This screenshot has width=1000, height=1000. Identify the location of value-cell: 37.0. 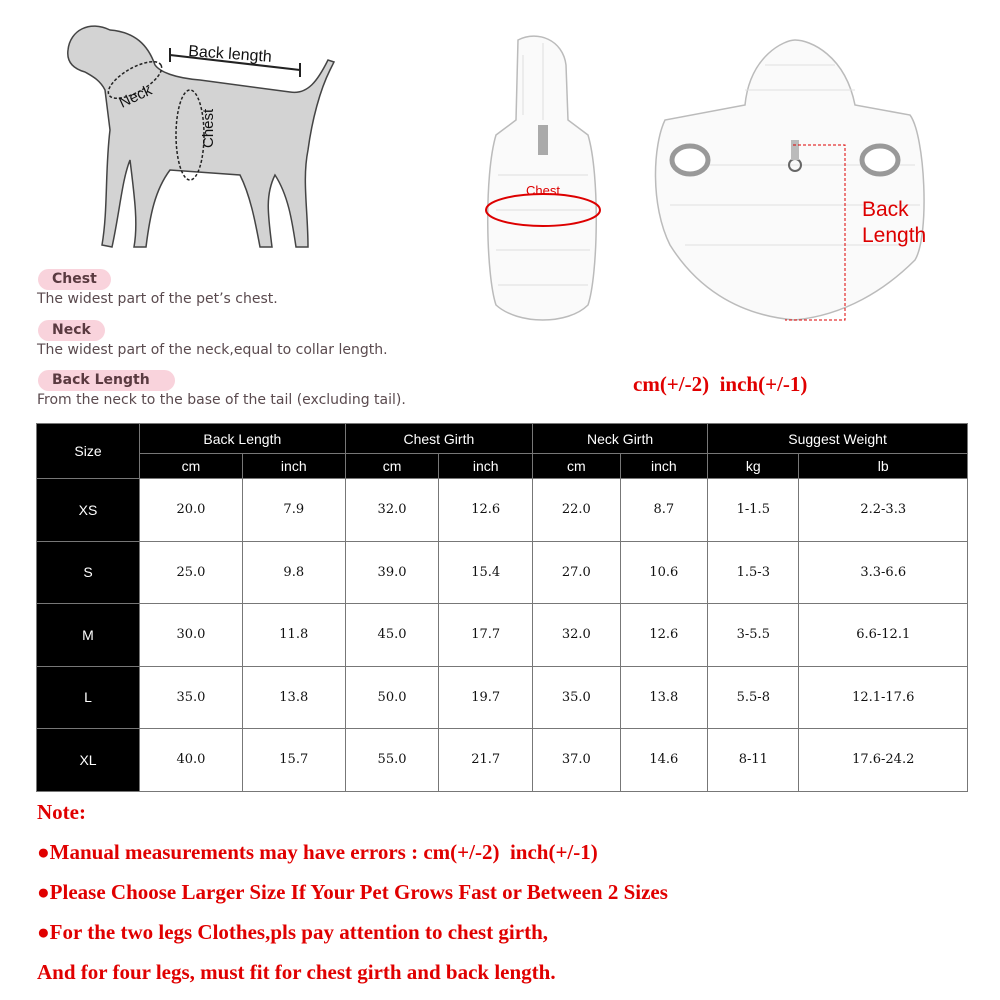
(576, 760).